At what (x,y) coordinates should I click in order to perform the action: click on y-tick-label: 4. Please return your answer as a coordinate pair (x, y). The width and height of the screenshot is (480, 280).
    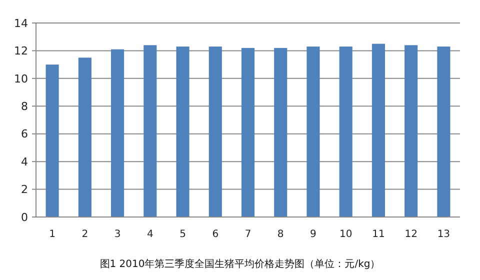
    Looking at the image, I should click on (24, 161).